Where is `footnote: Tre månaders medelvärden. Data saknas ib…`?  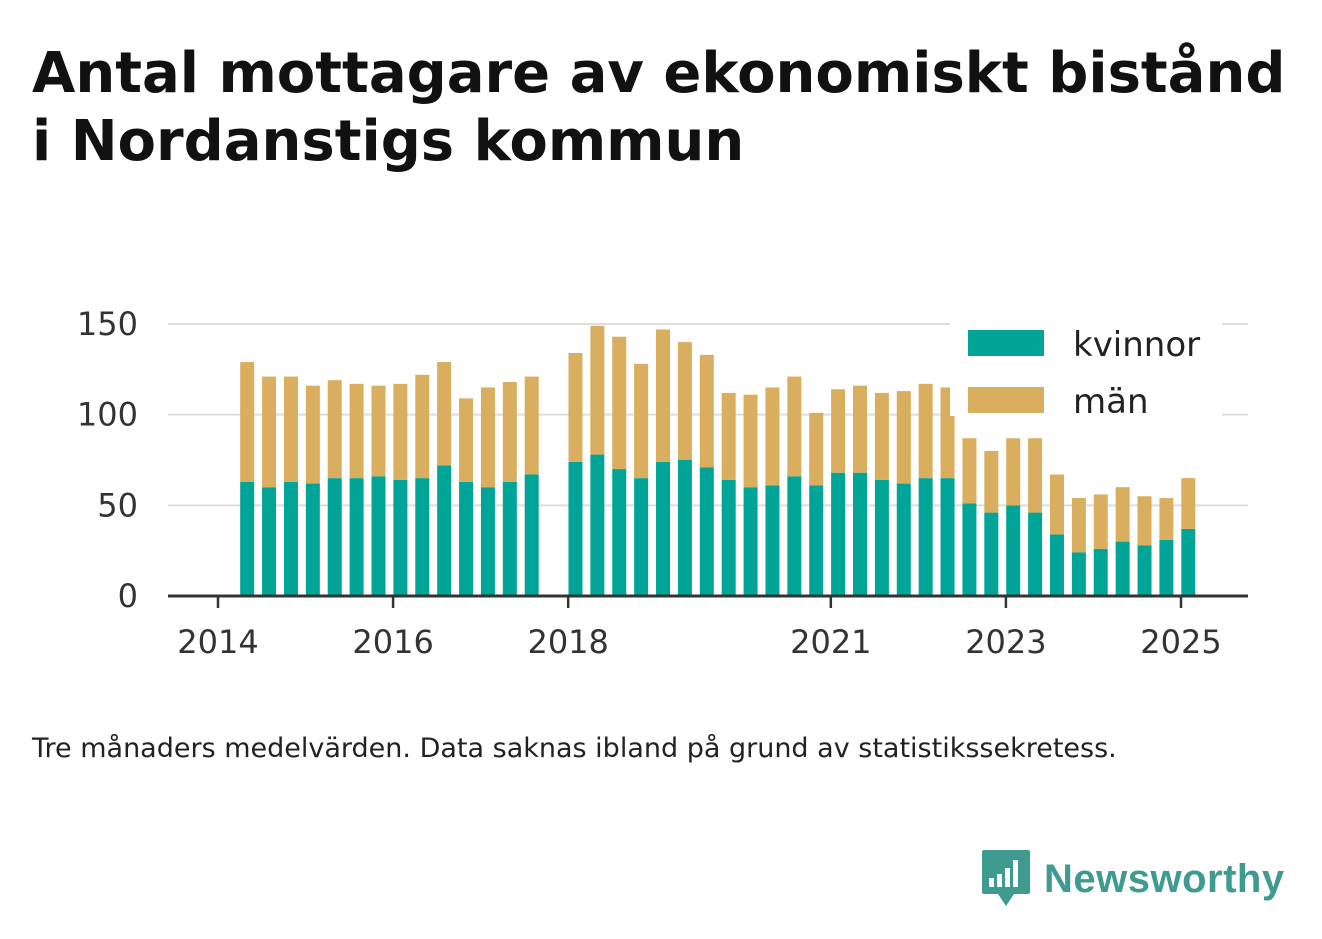 footnote: Tre månaders medelvärden. Data saknas ib… is located at coordinates (574, 748).